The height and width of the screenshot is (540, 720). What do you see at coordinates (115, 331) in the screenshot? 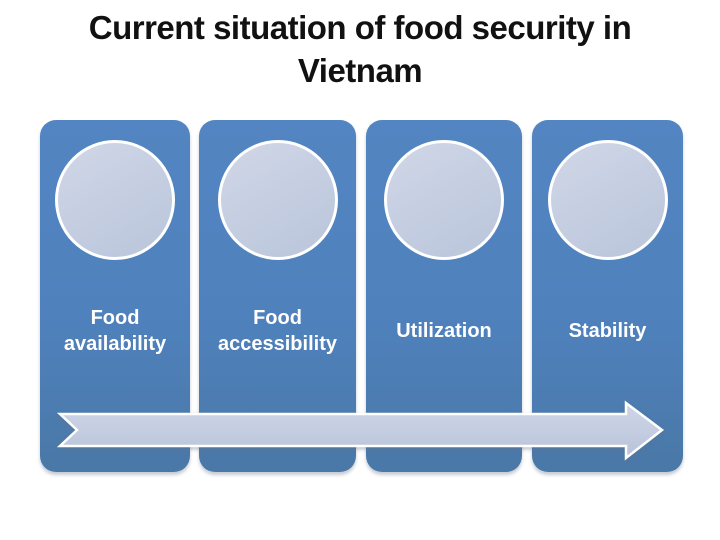
I see `pillar-label: Food availability` at bounding box center [115, 331].